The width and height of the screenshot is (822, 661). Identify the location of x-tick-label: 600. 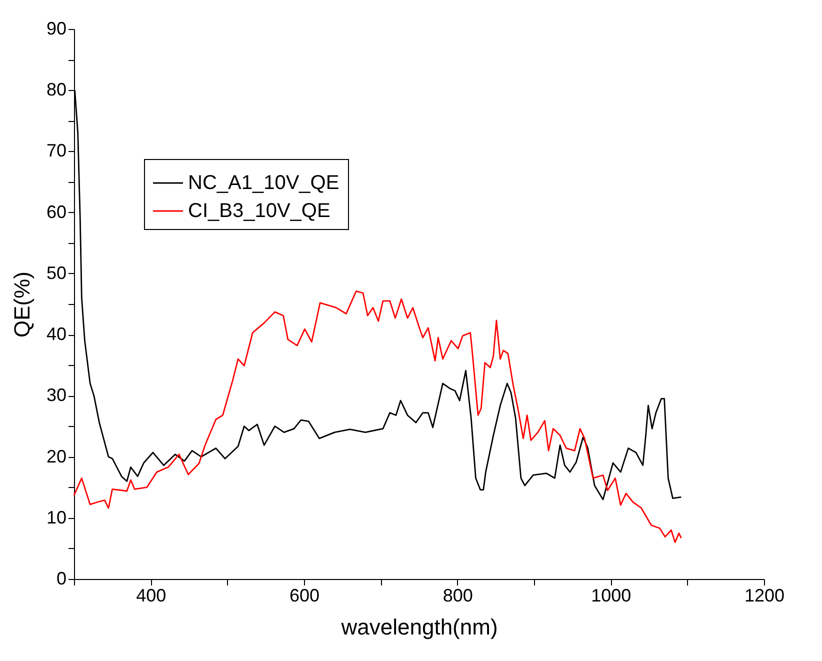
(304, 596).